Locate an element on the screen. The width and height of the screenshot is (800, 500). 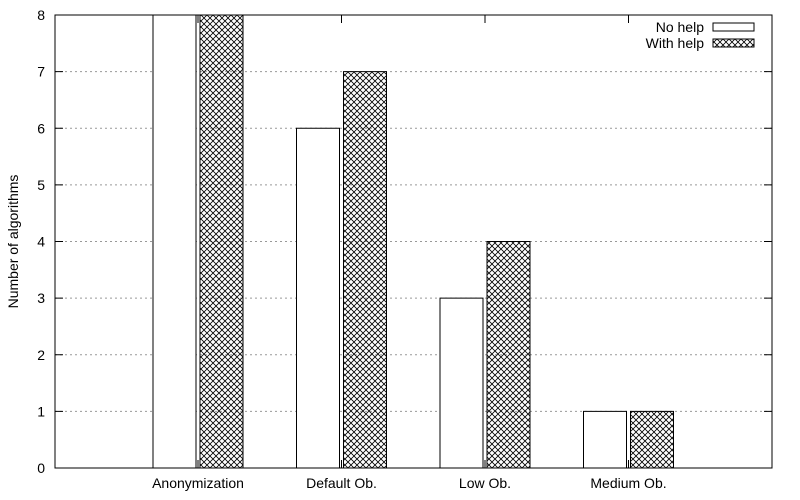
y-tick-label: 8 is located at coordinates (41, 15).